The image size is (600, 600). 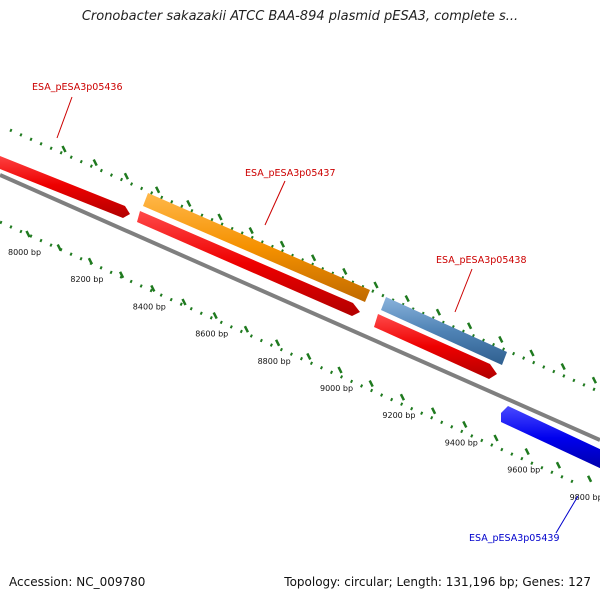 What do you see at coordinates (248, 263) in the screenshot?
I see `cds-bar-ESA_pESA3p05437` at bounding box center [248, 263].